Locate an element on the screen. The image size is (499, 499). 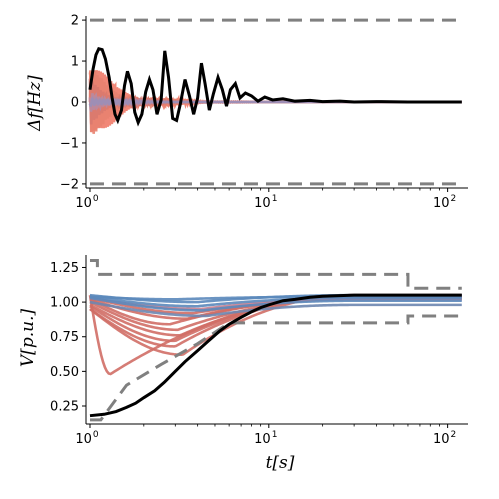
voltage-series is located at coordinates (275, 334).